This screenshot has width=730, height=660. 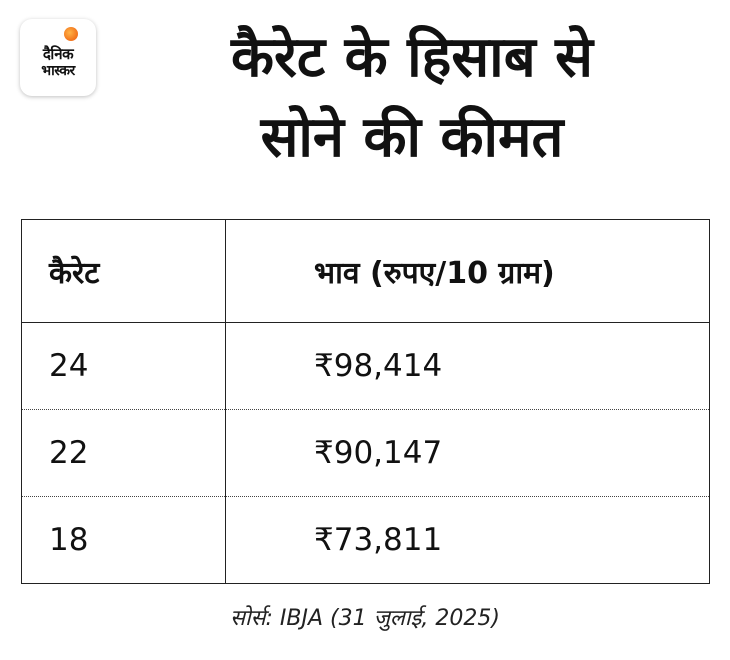 I want to click on karat-cell: 24, so click(x=123, y=366).